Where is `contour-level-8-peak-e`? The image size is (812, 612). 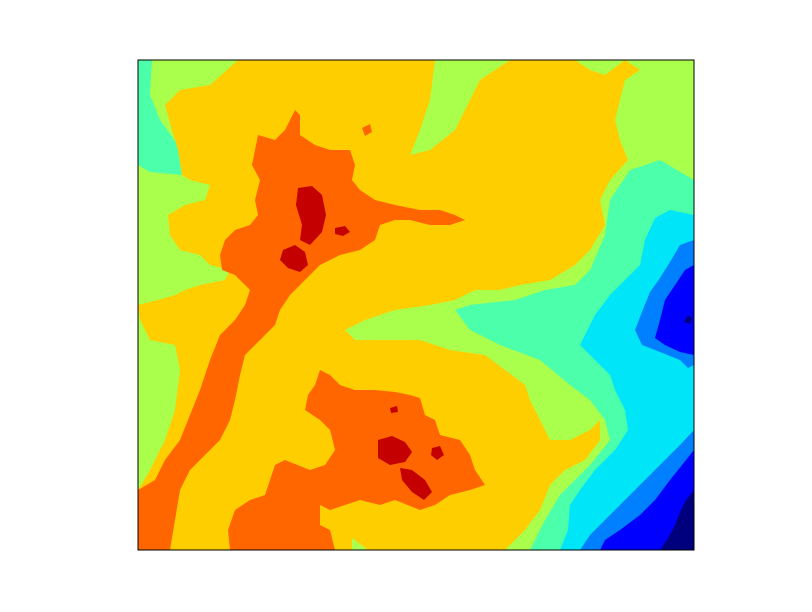 contour-level-8-peak-e is located at coordinates (416, 484).